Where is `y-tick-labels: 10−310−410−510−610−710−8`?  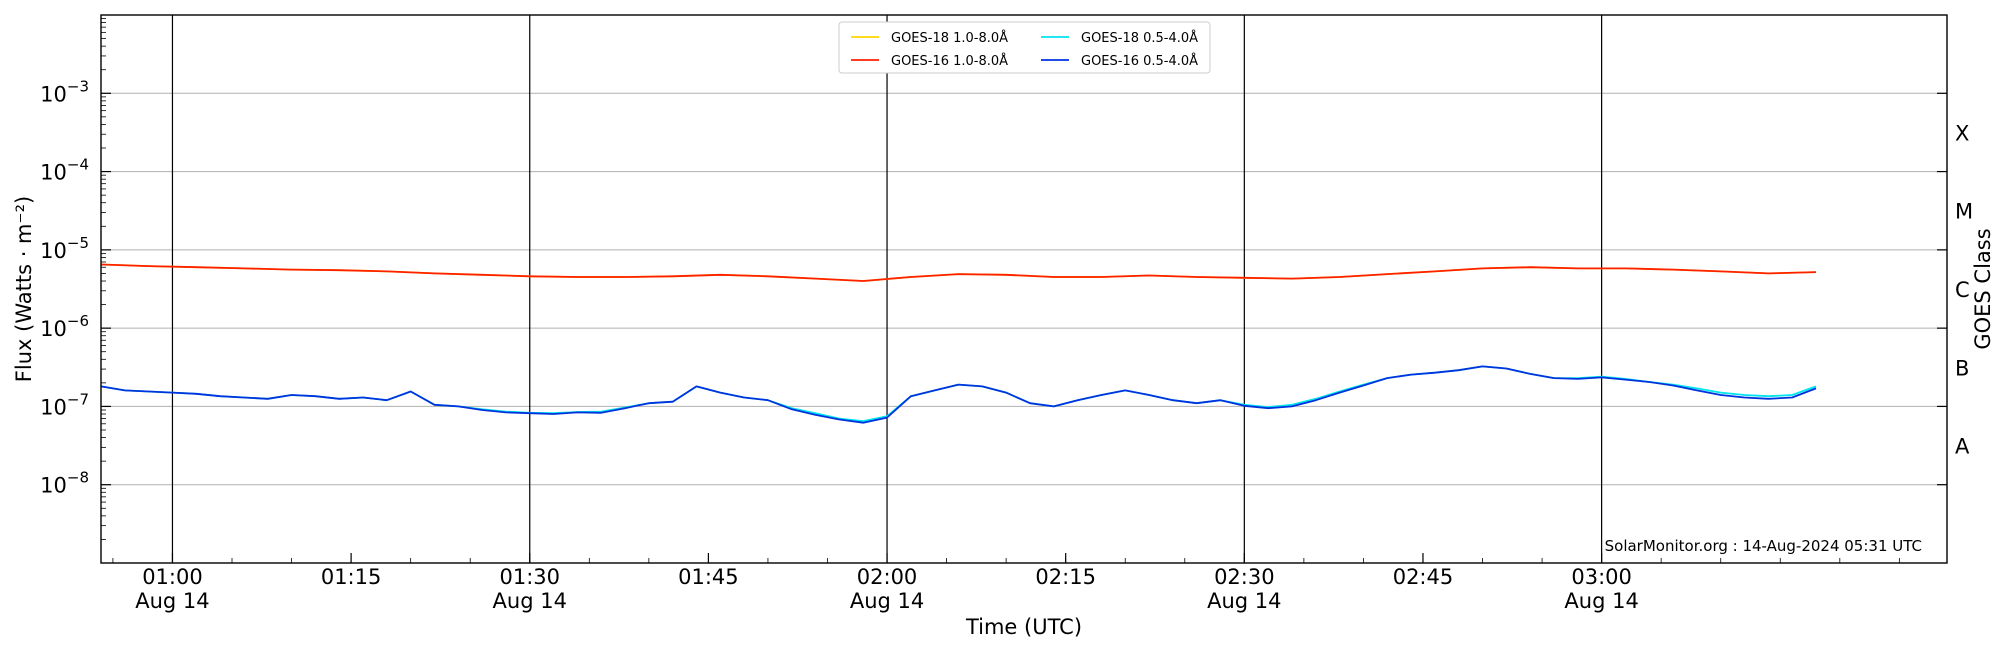
y-tick-labels: 10−310−410−510−610−710−8 is located at coordinates (64, 287).